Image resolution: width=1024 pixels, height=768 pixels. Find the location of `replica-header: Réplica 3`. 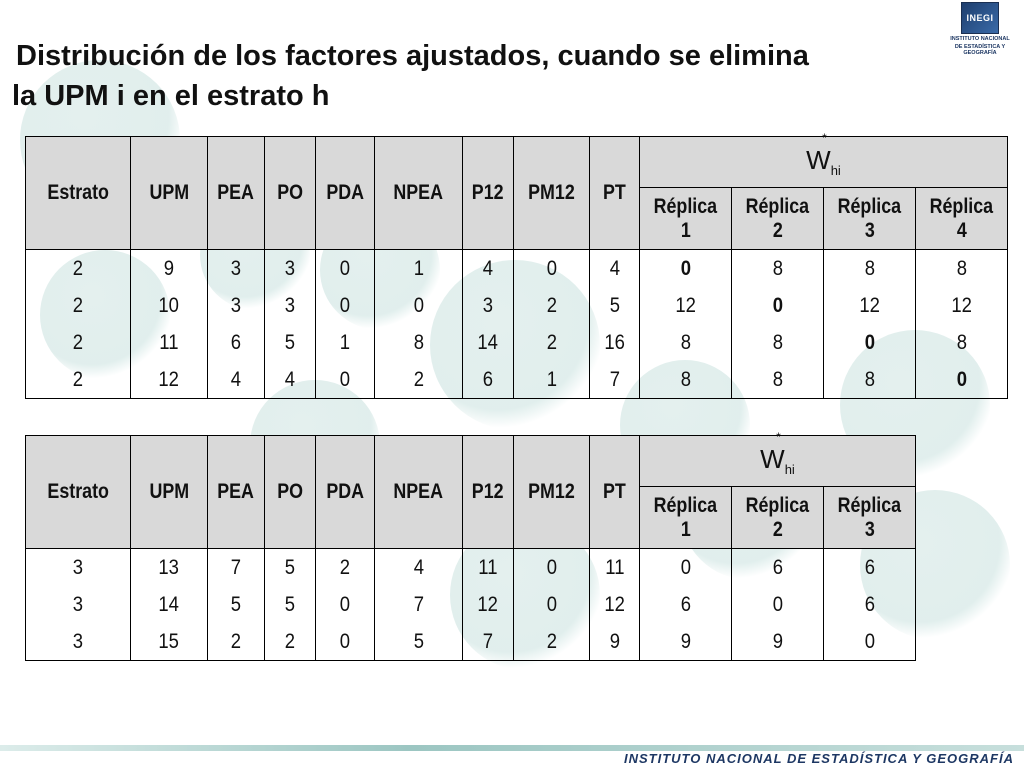

replica-header: Réplica 3 is located at coordinates (869, 517).